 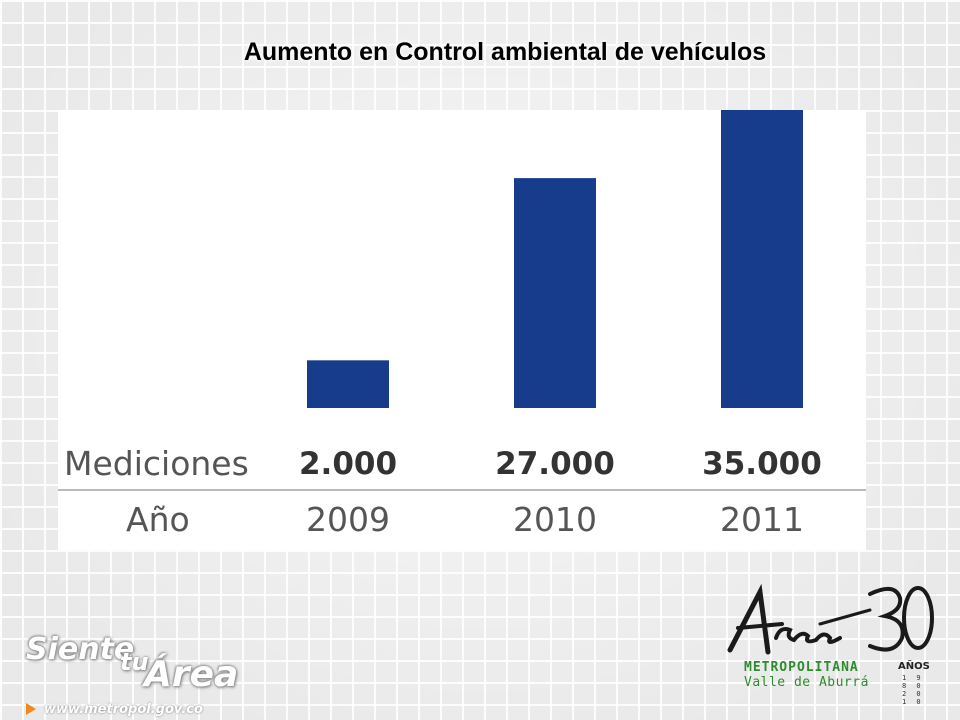 What do you see at coordinates (555, 464) in the screenshot?
I see `value-label-2010: 27.000` at bounding box center [555, 464].